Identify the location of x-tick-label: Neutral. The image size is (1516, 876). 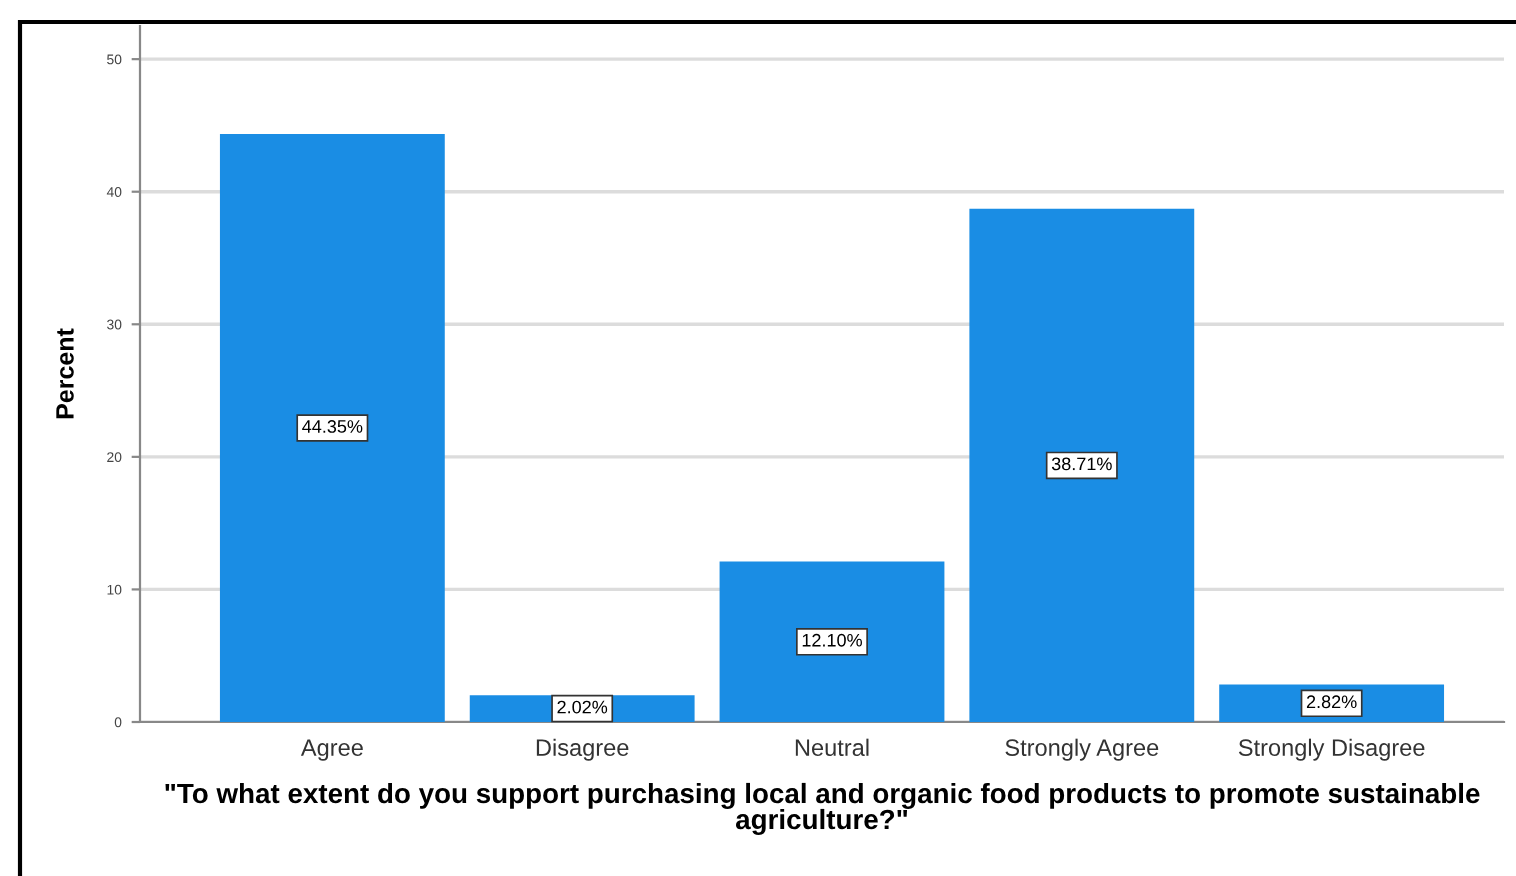
(832, 747).